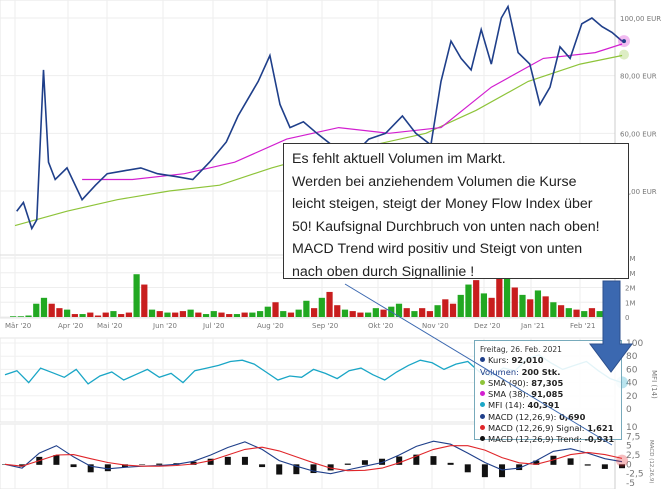  Describe the element at coordinates (638, 77) in the screenshot. I see `y-tick-label: 80,00 EUR` at that location.